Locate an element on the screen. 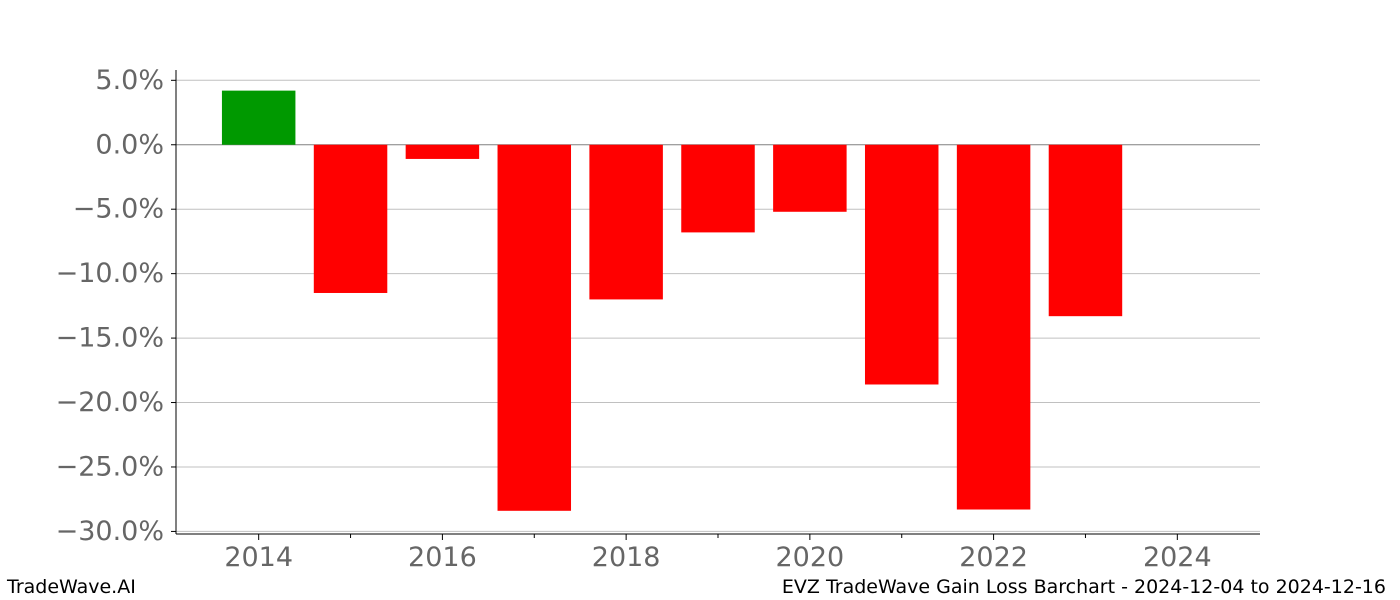 The image size is (1400, 600). x-tick-label: 2020 is located at coordinates (810, 557).